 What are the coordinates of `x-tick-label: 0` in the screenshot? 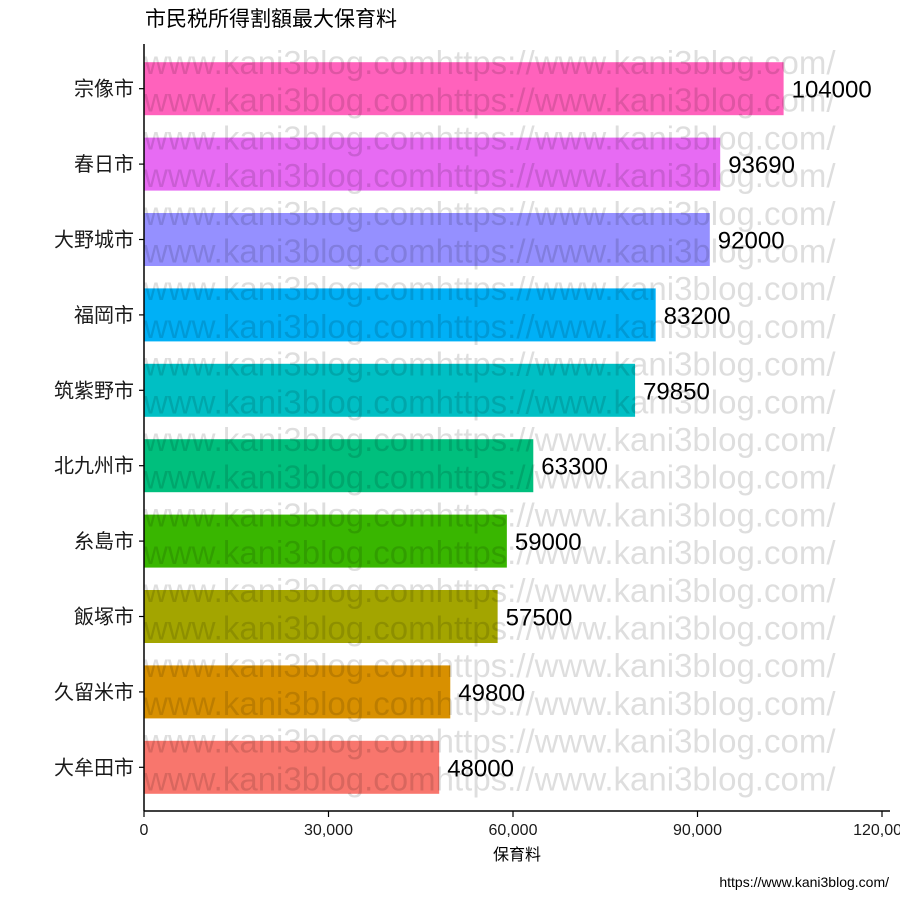 It's located at (144, 830).